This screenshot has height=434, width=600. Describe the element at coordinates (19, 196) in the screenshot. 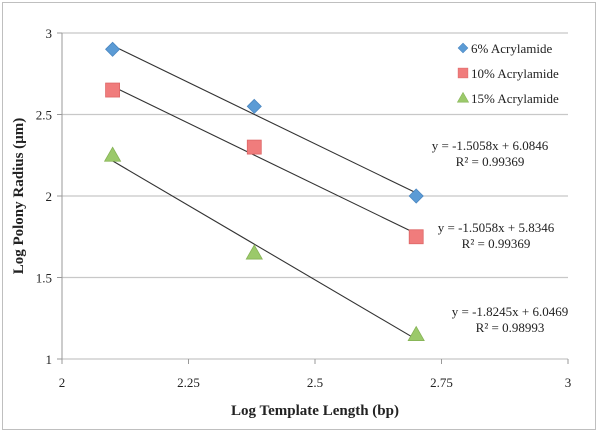

I see `y-axis-label: Log Polony Radius (µm)` at that location.